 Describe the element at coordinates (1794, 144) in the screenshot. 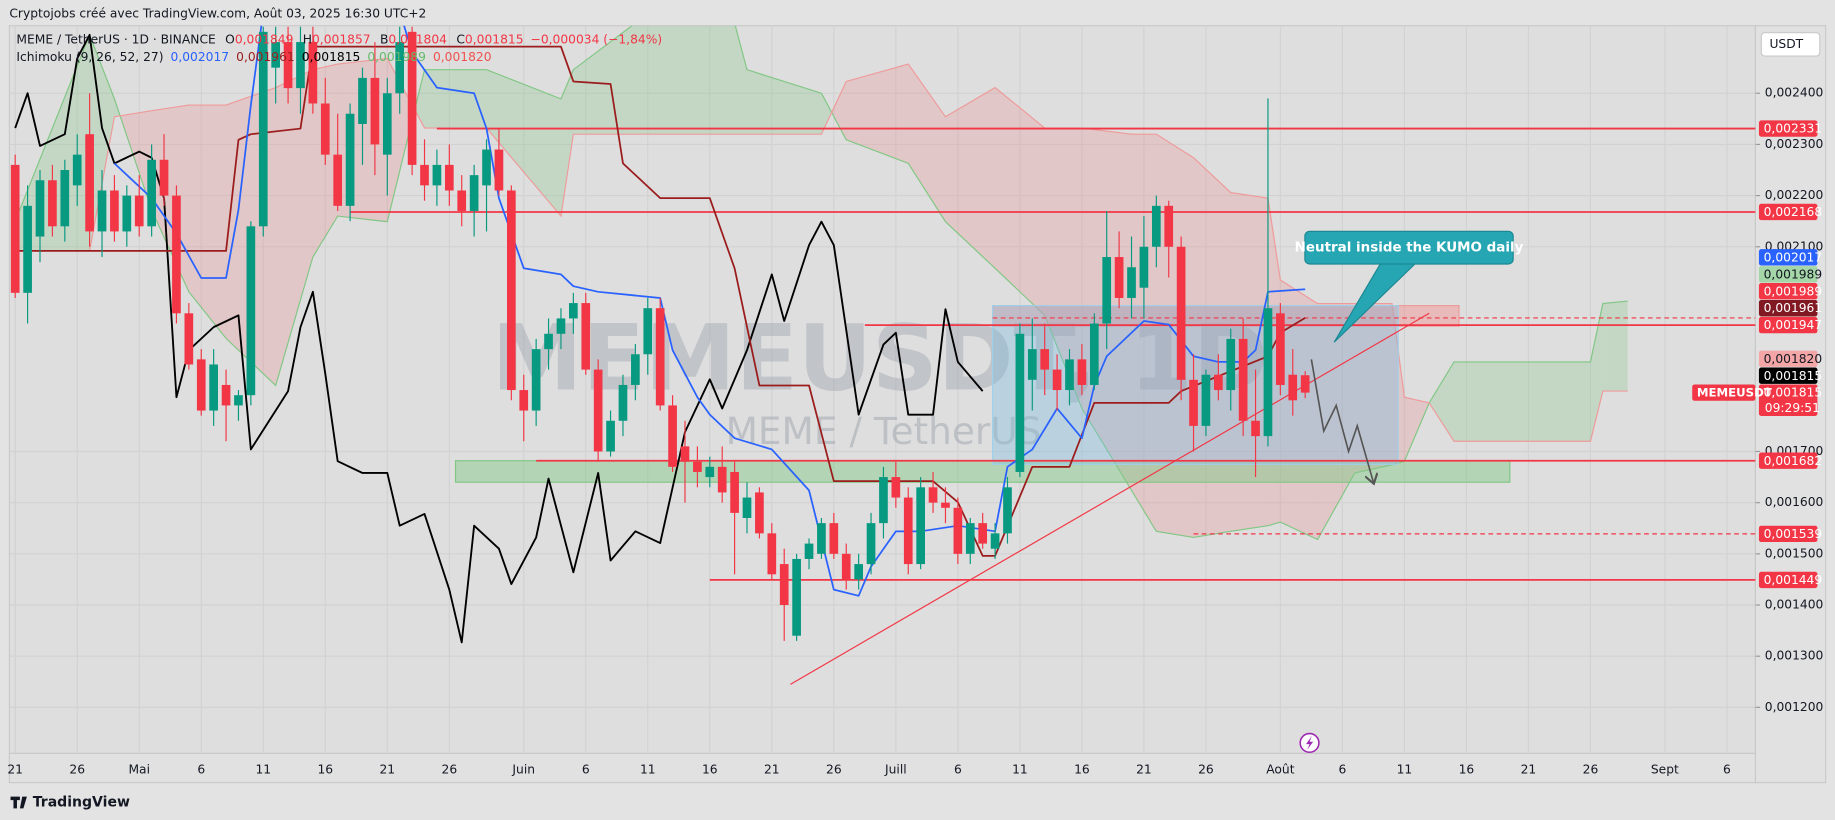

I see `y-tick-label: 0,002300` at that location.